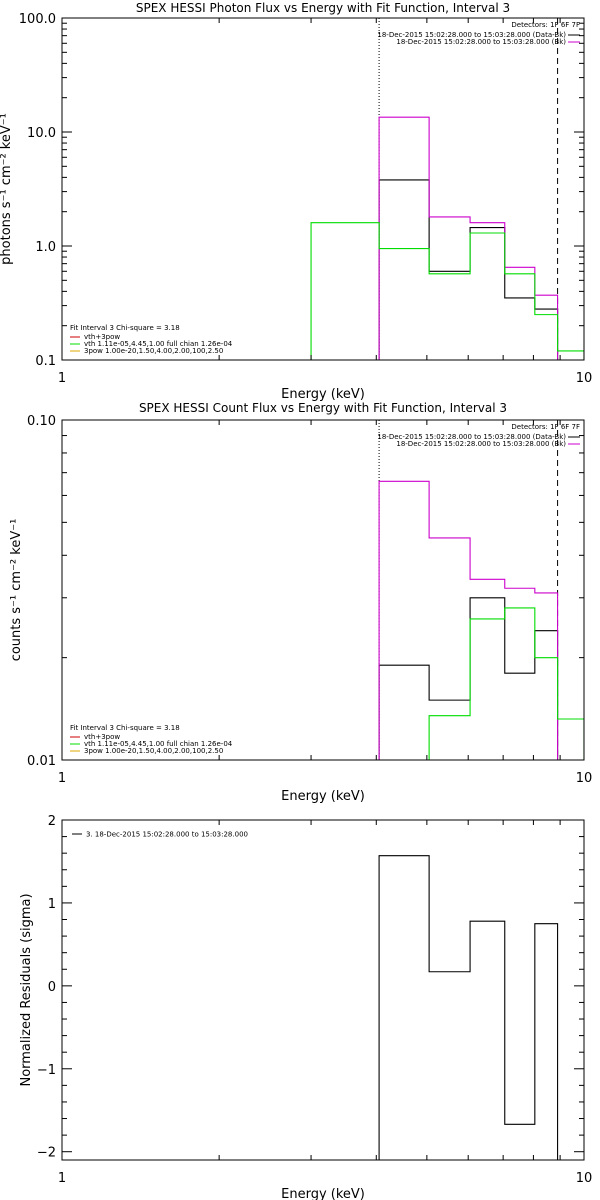 This screenshot has width=600, height=1200. What do you see at coordinates (52, 904) in the screenshot?
I see `y-tick-label: 1` at bounding box center [52, 904].